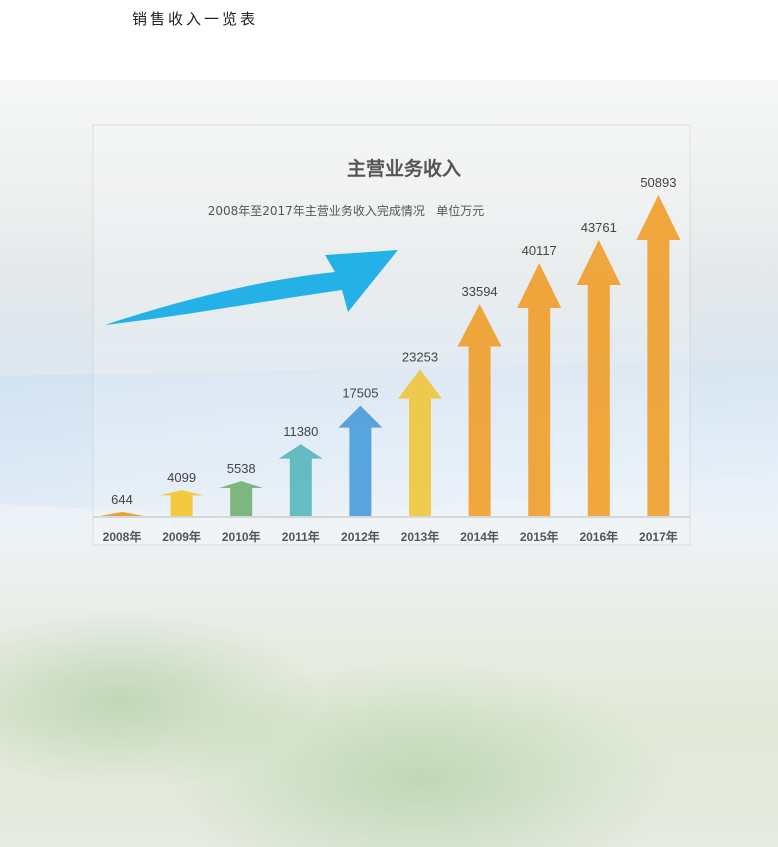 This screenshot has height=847, width=778. Describe the element at coordinates (658, 355) in the screenshot. I see `bar-arrow-2017年` at that location.